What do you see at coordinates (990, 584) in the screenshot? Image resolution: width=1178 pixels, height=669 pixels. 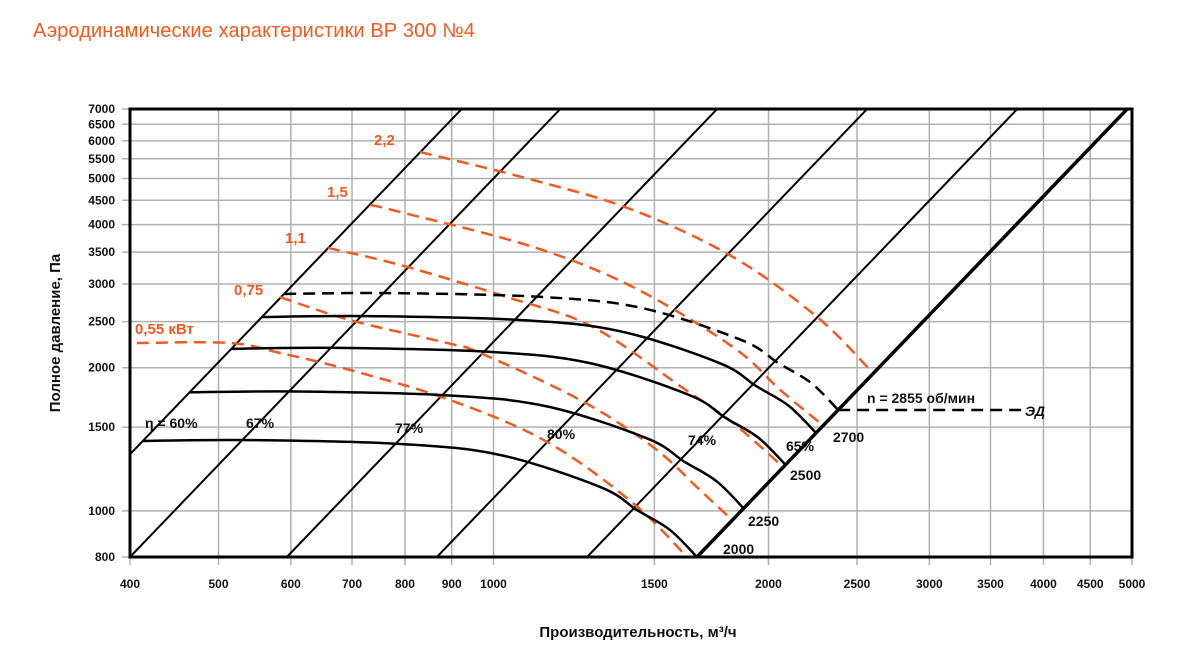 I see `x-tick-label: 3500` at bounding box center [990, 584].